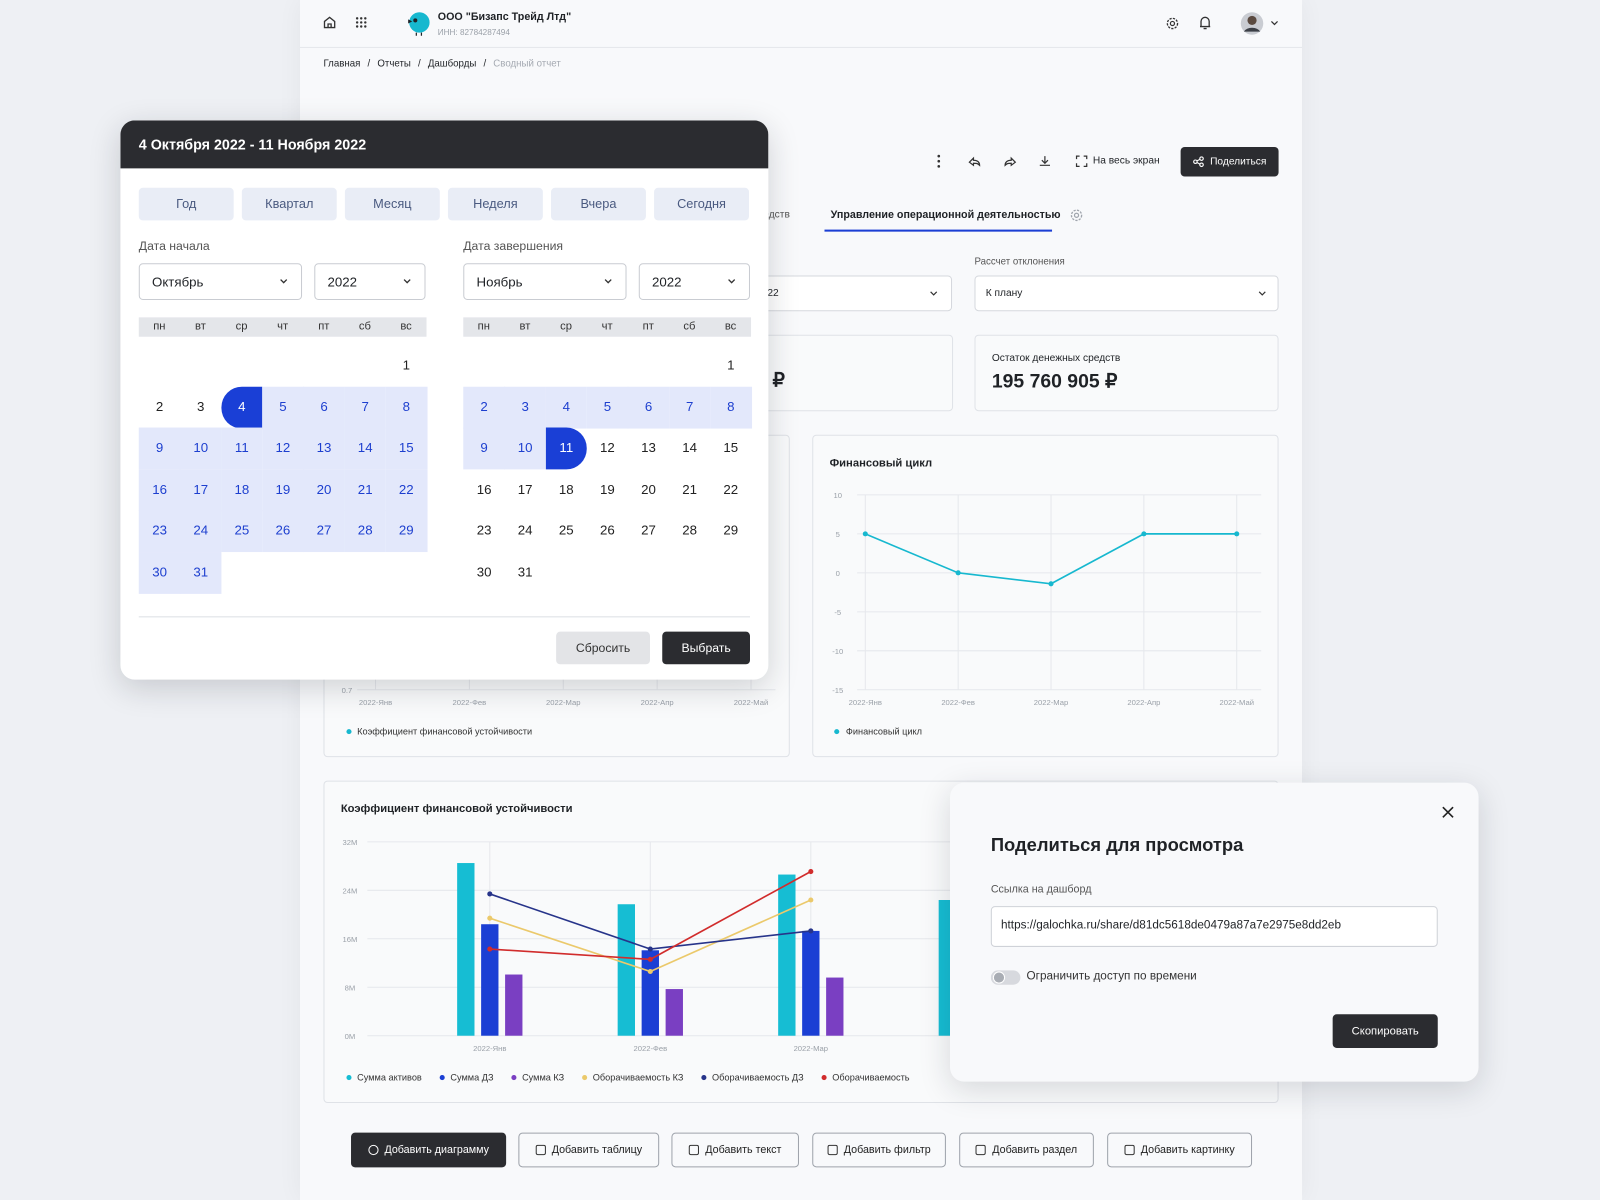 This screenshot has width=1600, height=1200. What do you see at coordinates (283, 489) in the screenshot?
I see `day-in-range: 19` at bounding box center [283, 489].